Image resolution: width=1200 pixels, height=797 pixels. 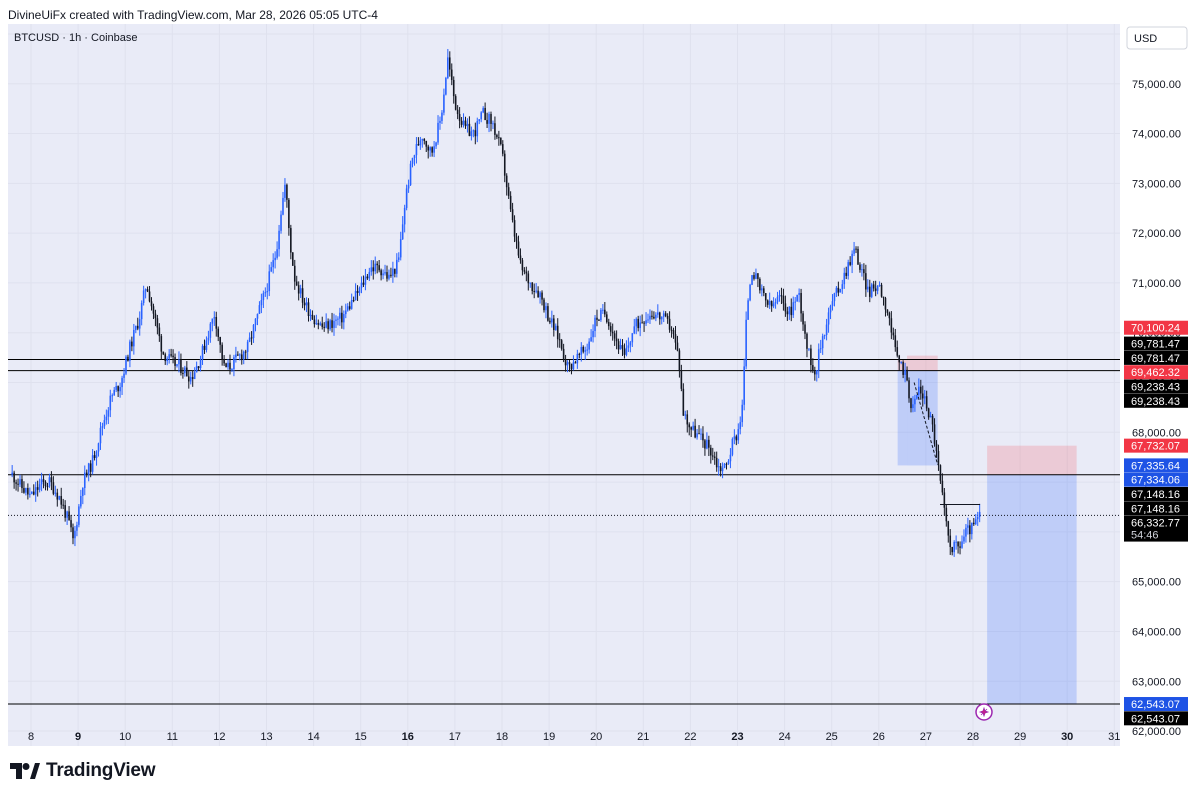 What do you see at coordinates (1156, 493) in the screenshot?
I see `price-label: 67,148.16` at bounding box center [1156, 493].